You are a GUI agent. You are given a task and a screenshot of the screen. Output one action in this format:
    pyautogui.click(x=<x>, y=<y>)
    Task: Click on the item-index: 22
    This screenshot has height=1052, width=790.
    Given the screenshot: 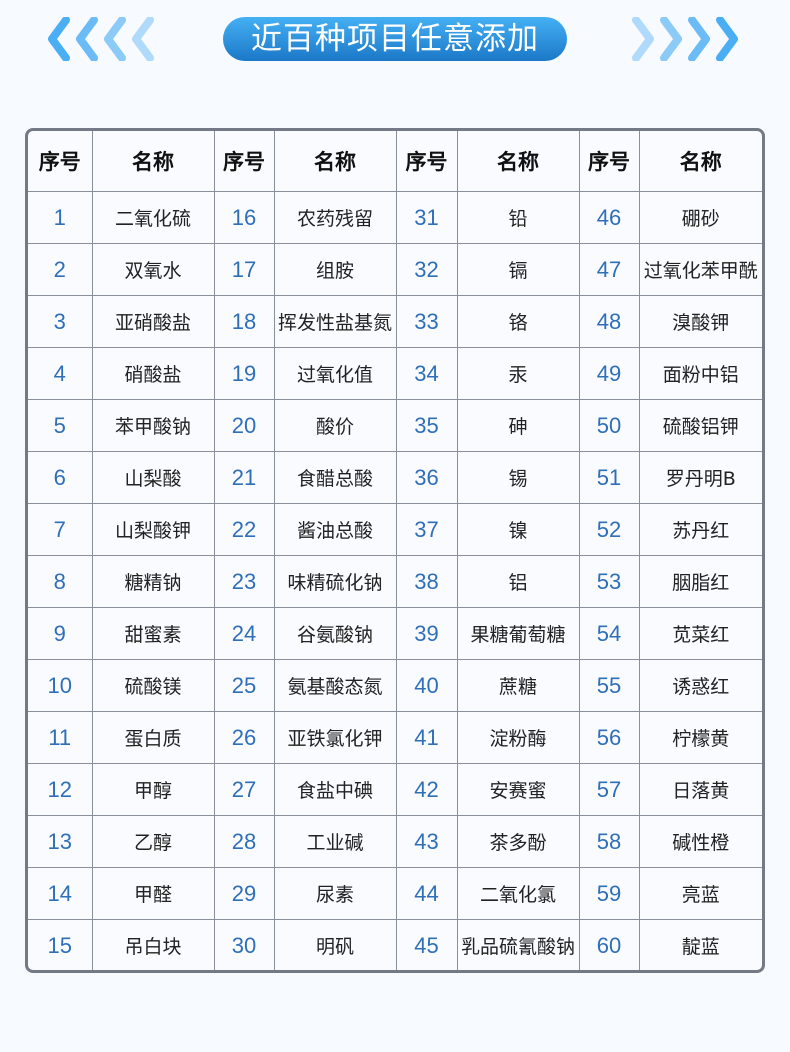 What is the action you would take?
    pyautogui.click(x=244, y=529)
    